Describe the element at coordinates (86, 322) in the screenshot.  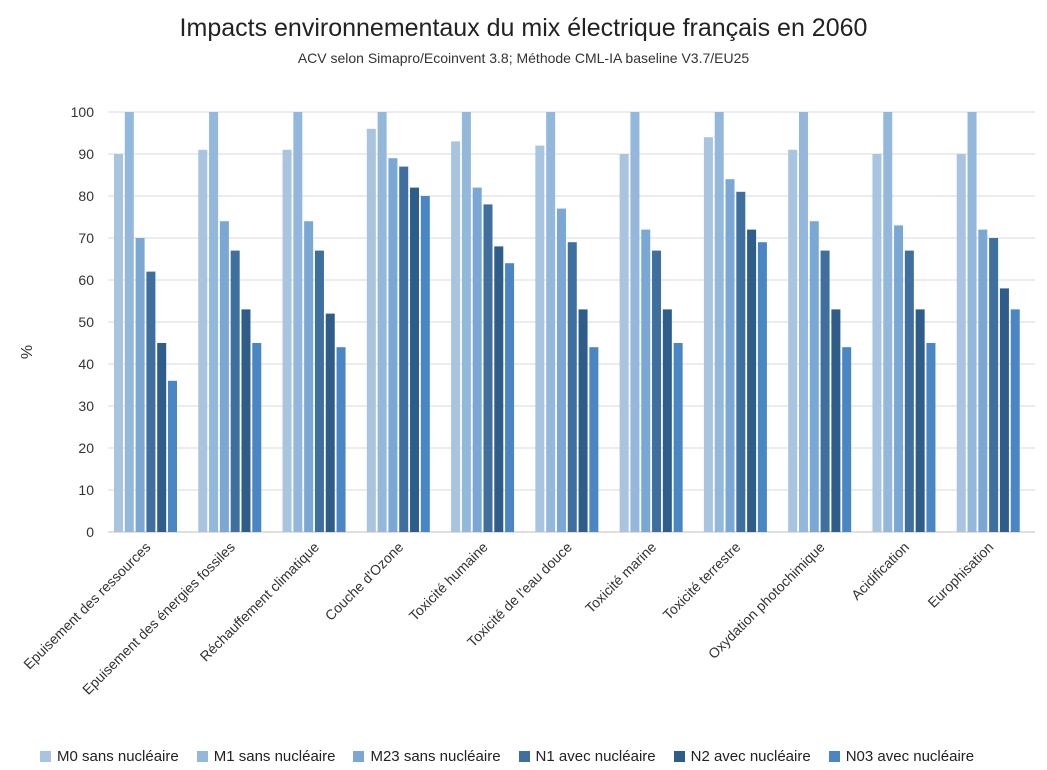
I see `y-tick-label: 50` at that location.